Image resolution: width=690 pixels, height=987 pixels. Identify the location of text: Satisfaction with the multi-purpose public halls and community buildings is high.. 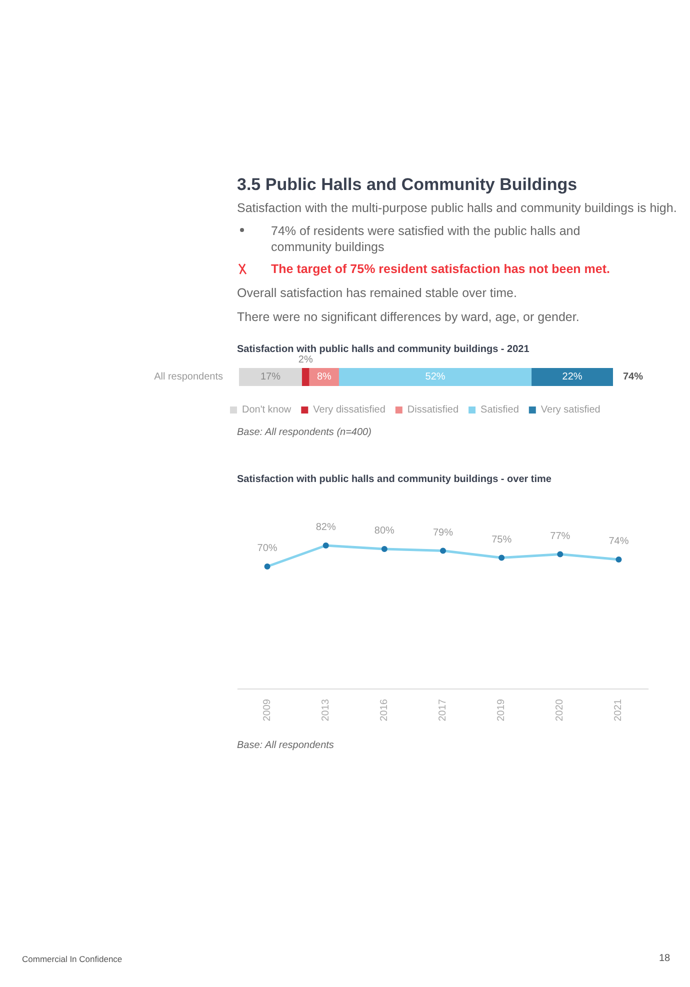
(457, 208).